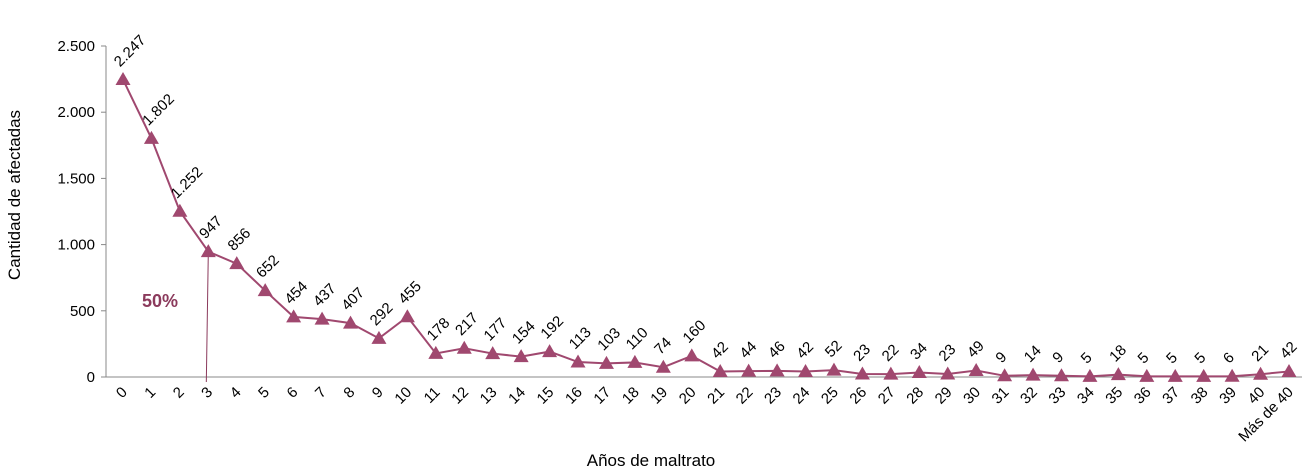 This screenshot has width=1302, height=476. Describe the element at coordinates (546, 396) in the screenshot. I see `x-tick-label: 15` at that location.